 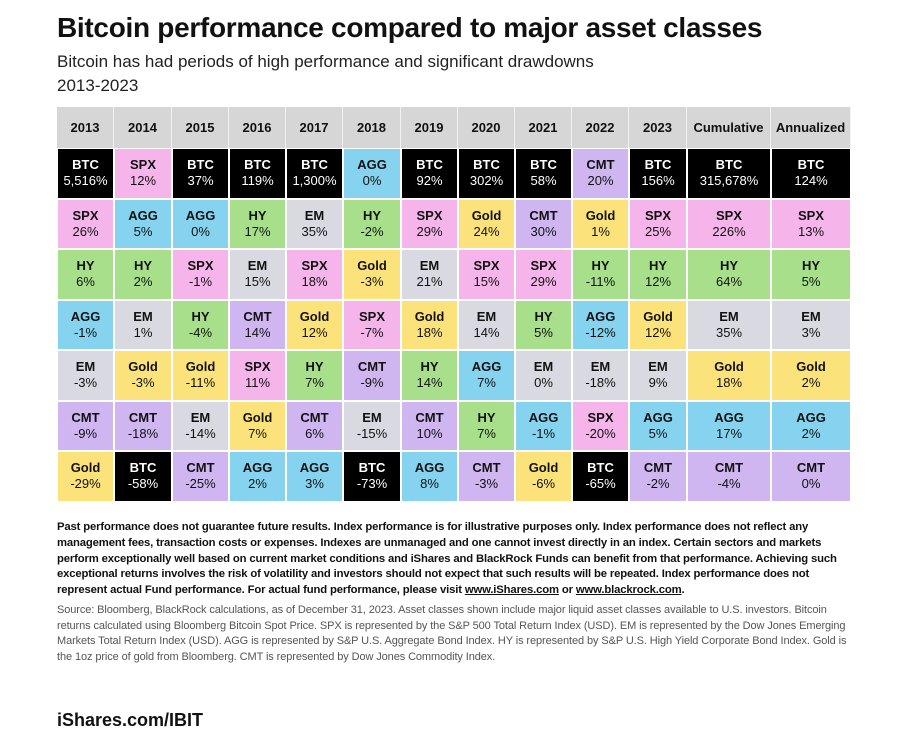 What do you see at coordinates (811, 231) in the screenshot?
I see `asset-return: 13%` at bounding box center [811, 231].